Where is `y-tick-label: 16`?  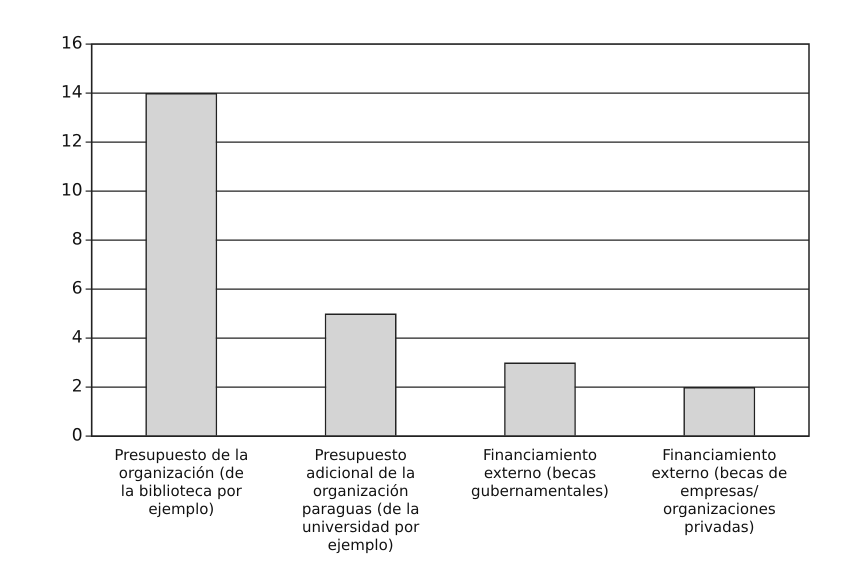
y-tick-label: 16 is located at coordinates (71, 43).